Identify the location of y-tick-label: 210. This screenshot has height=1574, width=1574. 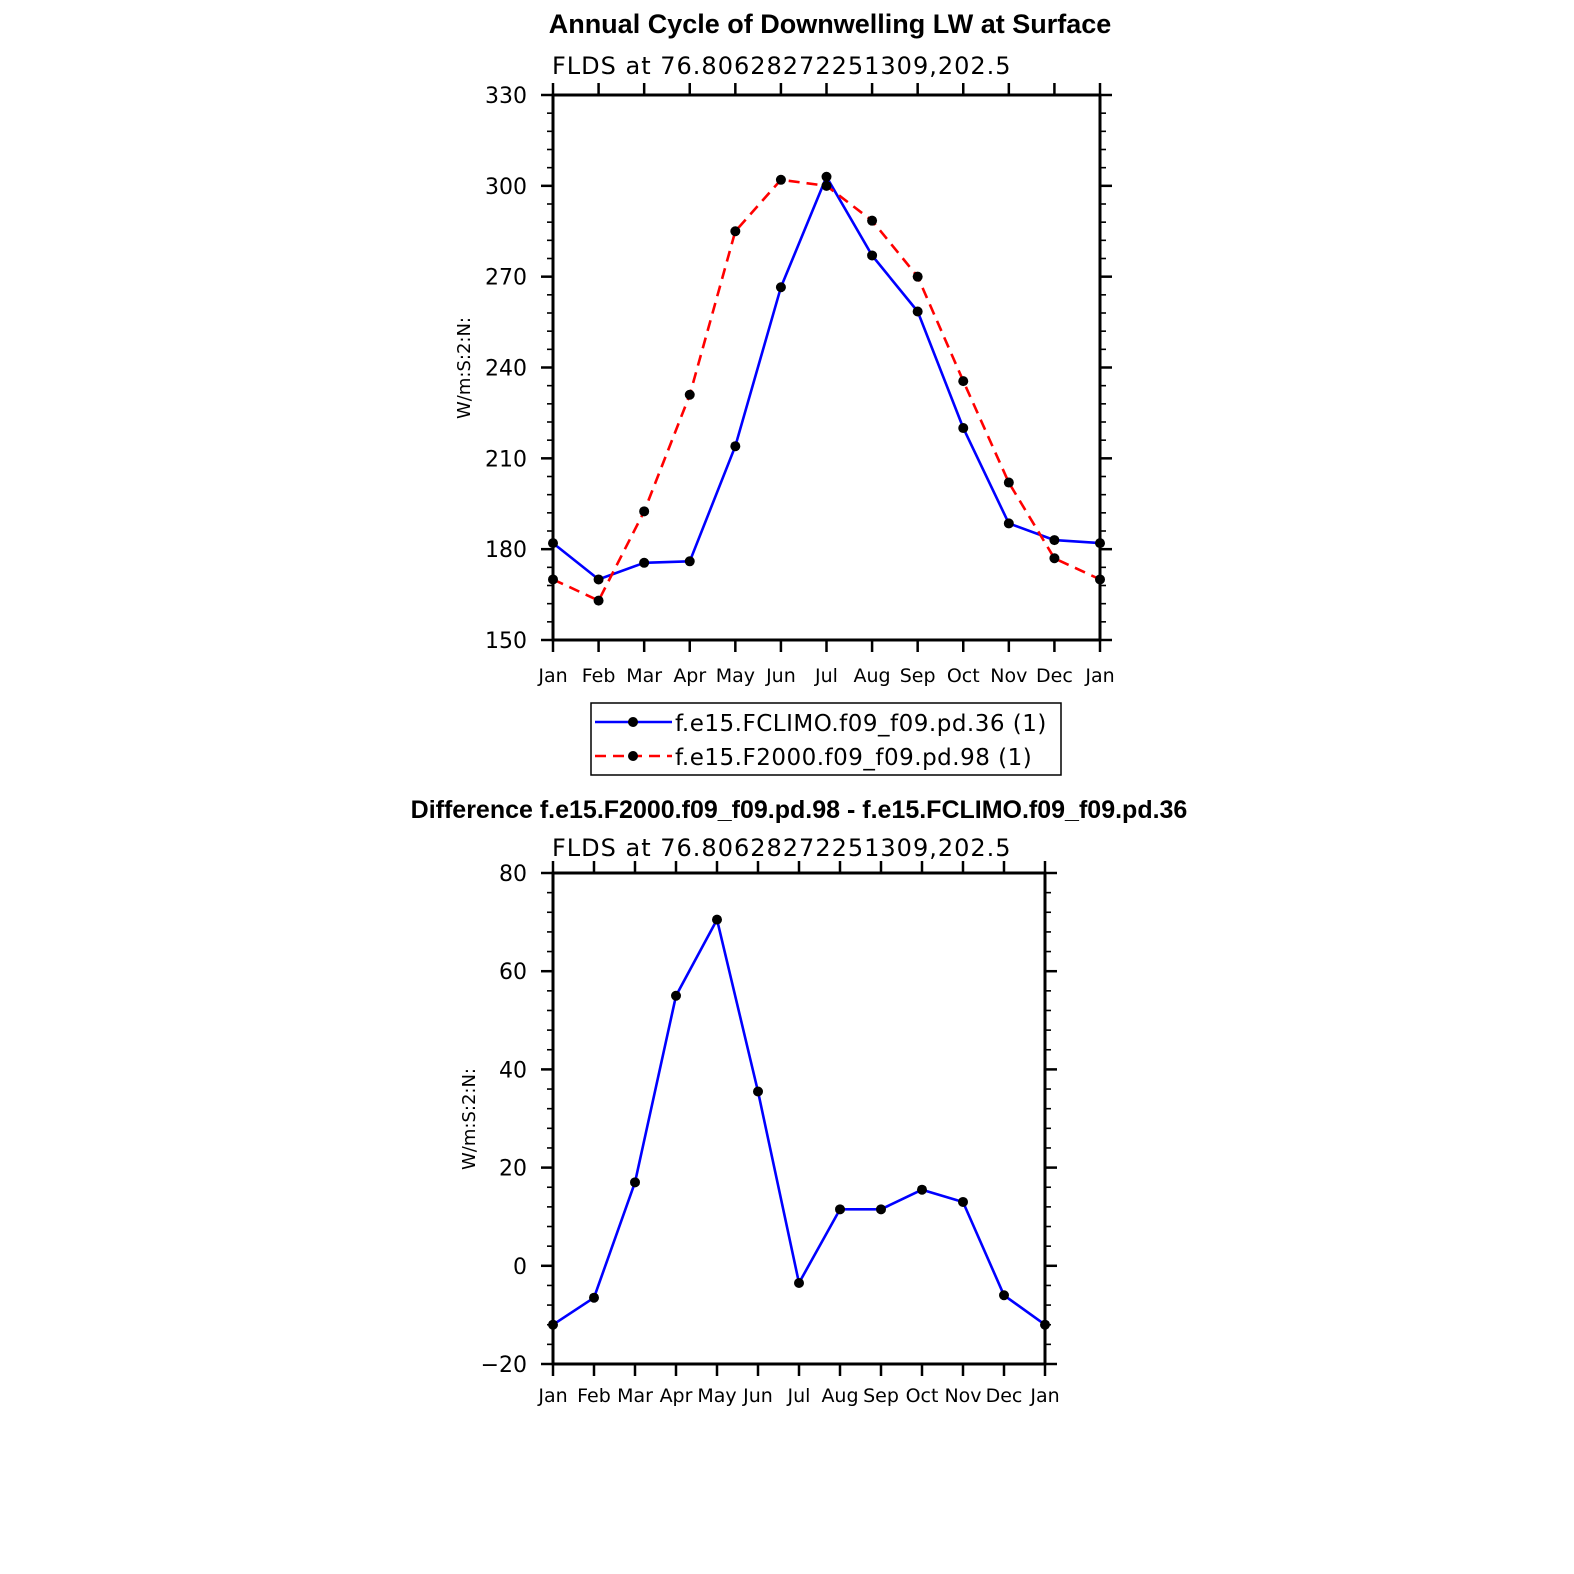
(506, 459).